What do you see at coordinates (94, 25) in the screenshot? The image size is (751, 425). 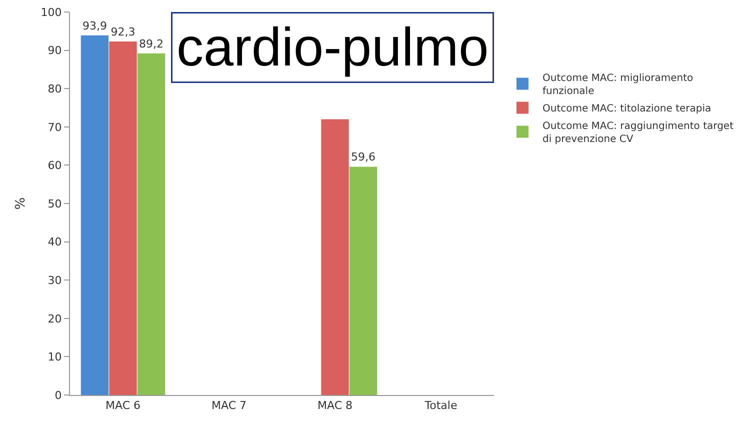 I see `data-label: 93,9` at bounding box center [94, 25].